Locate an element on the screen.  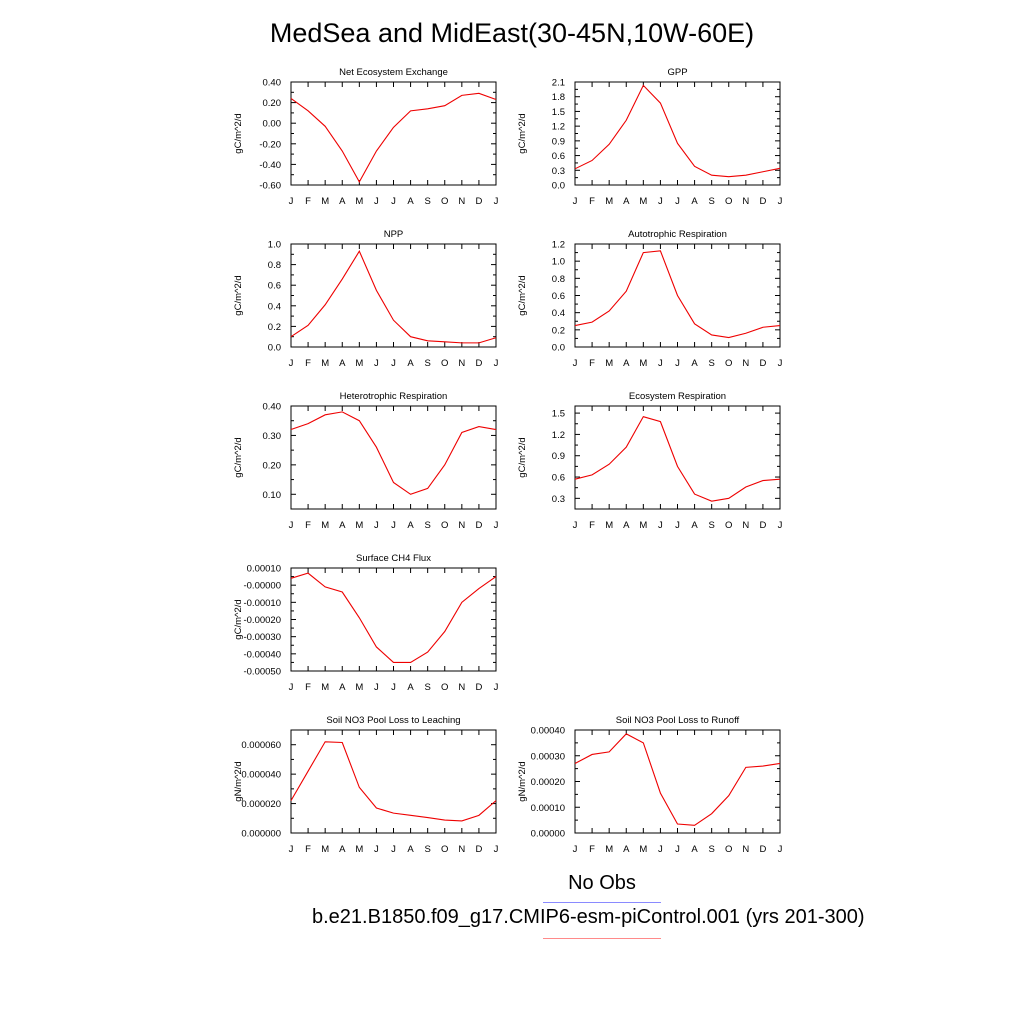
y-tick-label: 0.8 is located at coordinates (558, 279).